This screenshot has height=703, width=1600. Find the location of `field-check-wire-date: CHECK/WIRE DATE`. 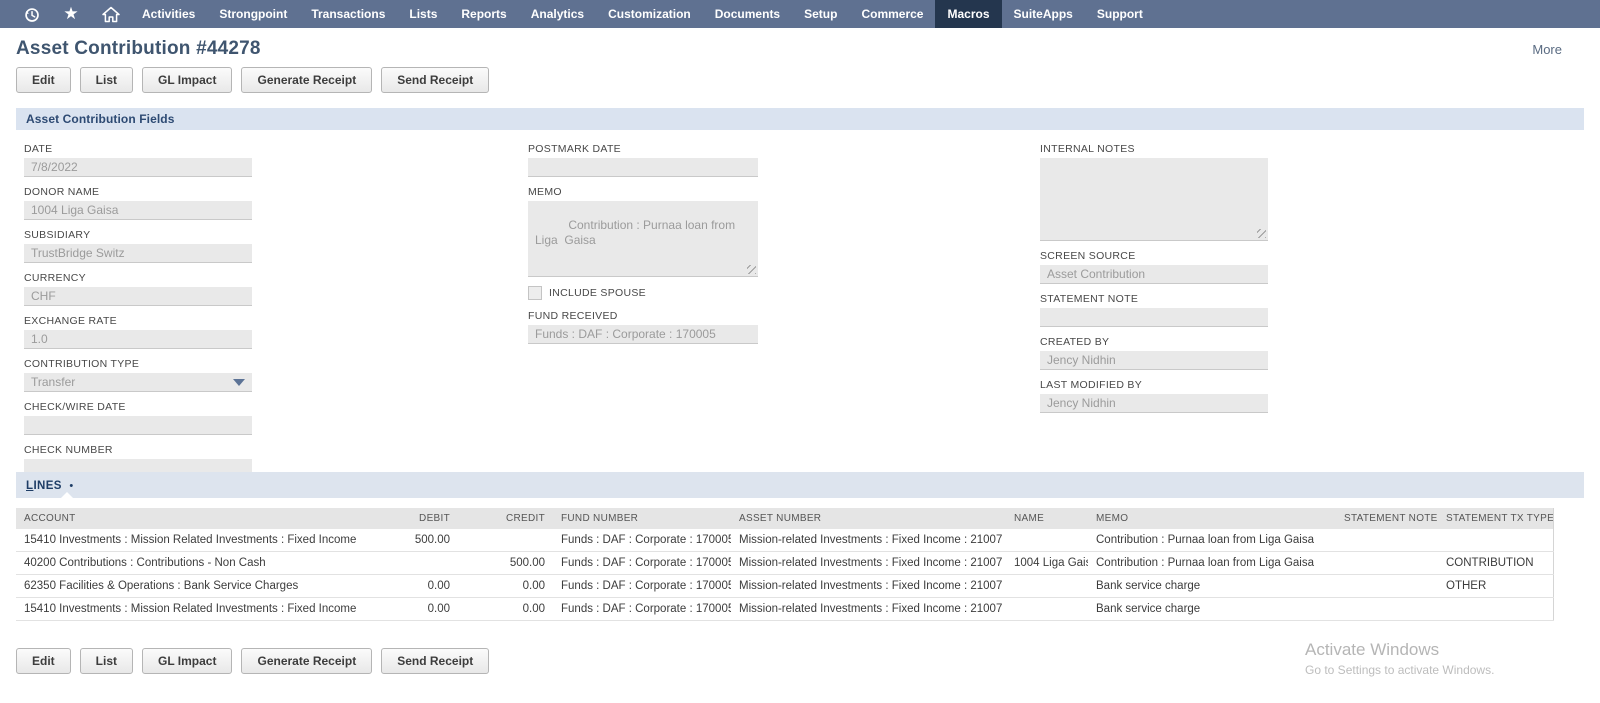

field-check-wire-date: CHECK/WIRE DATE is located at coordinates (138, 418).